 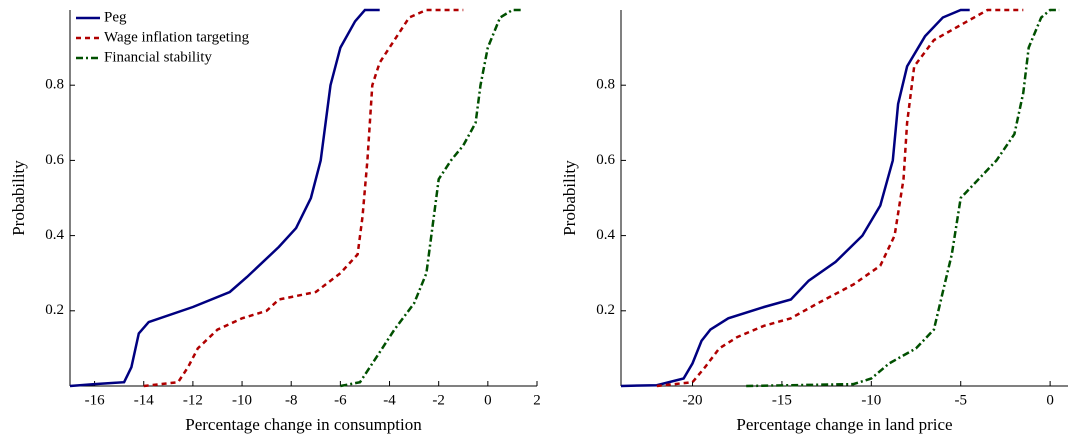 I want to click on x-tick-label: -6, so click(x=340, y=400).